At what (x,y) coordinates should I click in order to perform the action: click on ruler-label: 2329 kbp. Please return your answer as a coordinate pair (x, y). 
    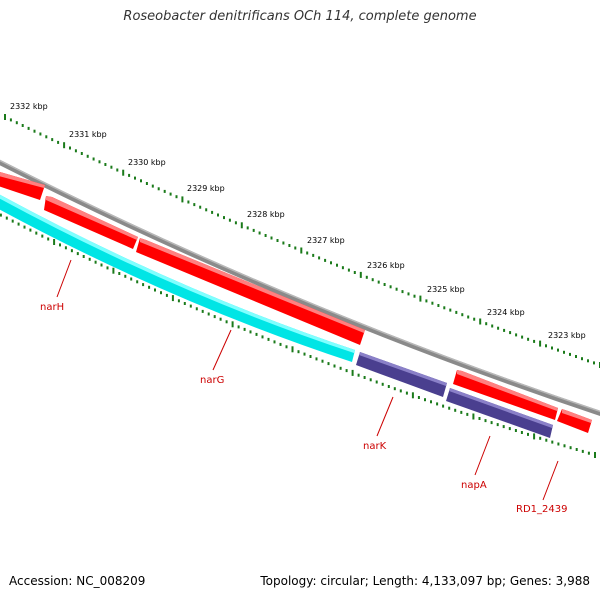
    Looking at the image, I should click on (206, 188).